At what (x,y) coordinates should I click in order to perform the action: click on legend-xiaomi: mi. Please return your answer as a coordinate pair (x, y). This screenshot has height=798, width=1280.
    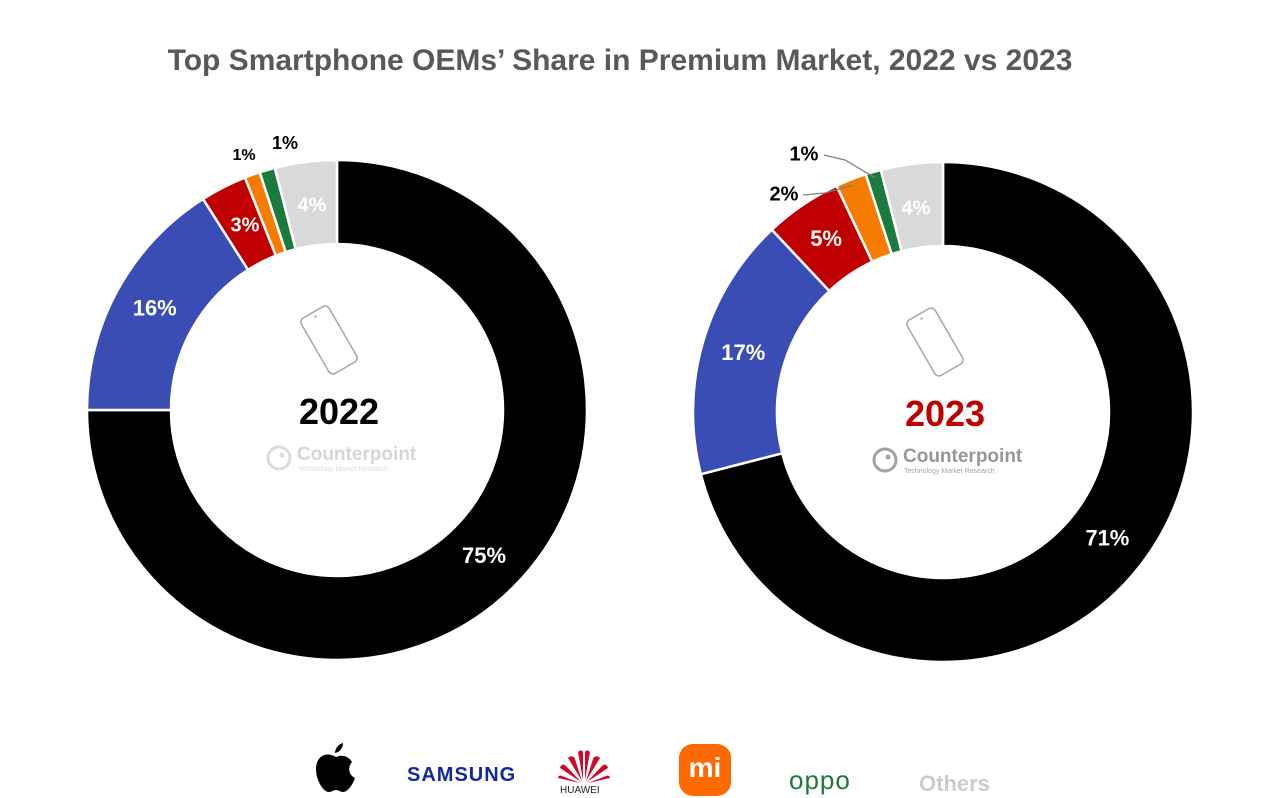
    Looking at the image, I should click on (705, 767).